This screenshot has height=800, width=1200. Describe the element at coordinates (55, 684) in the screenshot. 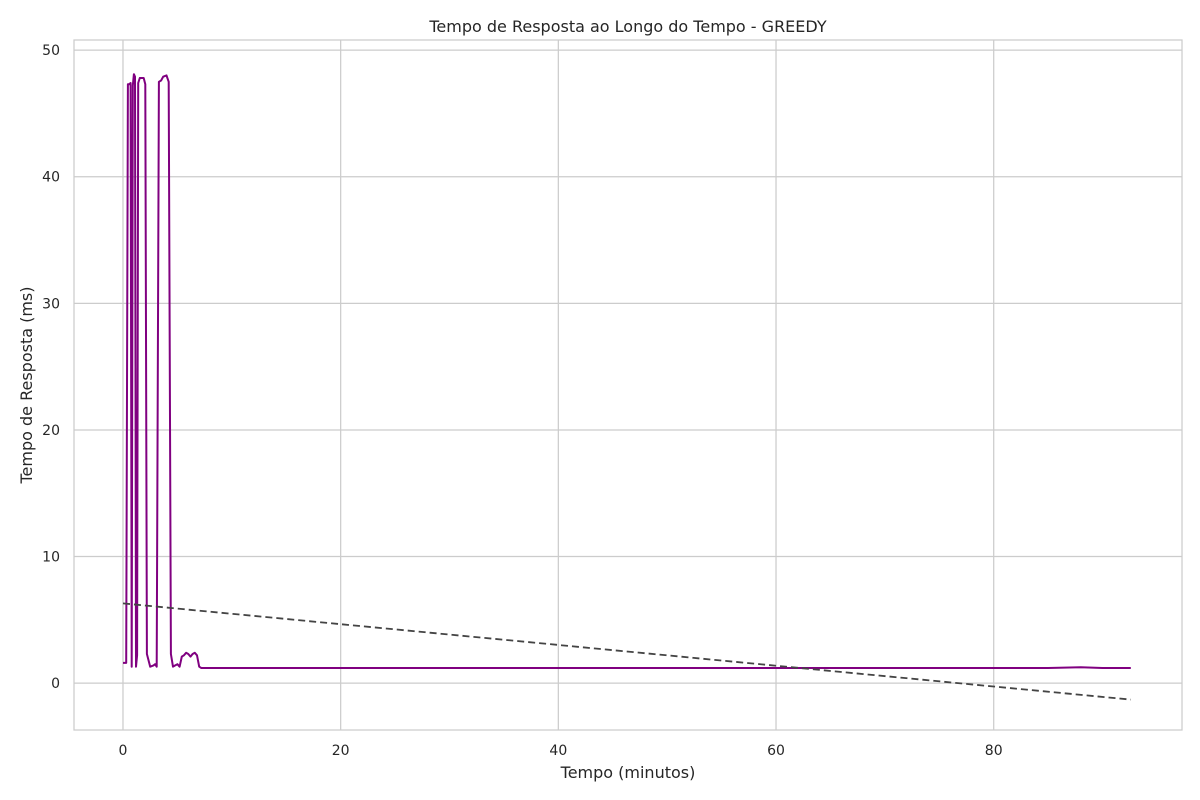

I see `y-tick-label: 0` at that location.